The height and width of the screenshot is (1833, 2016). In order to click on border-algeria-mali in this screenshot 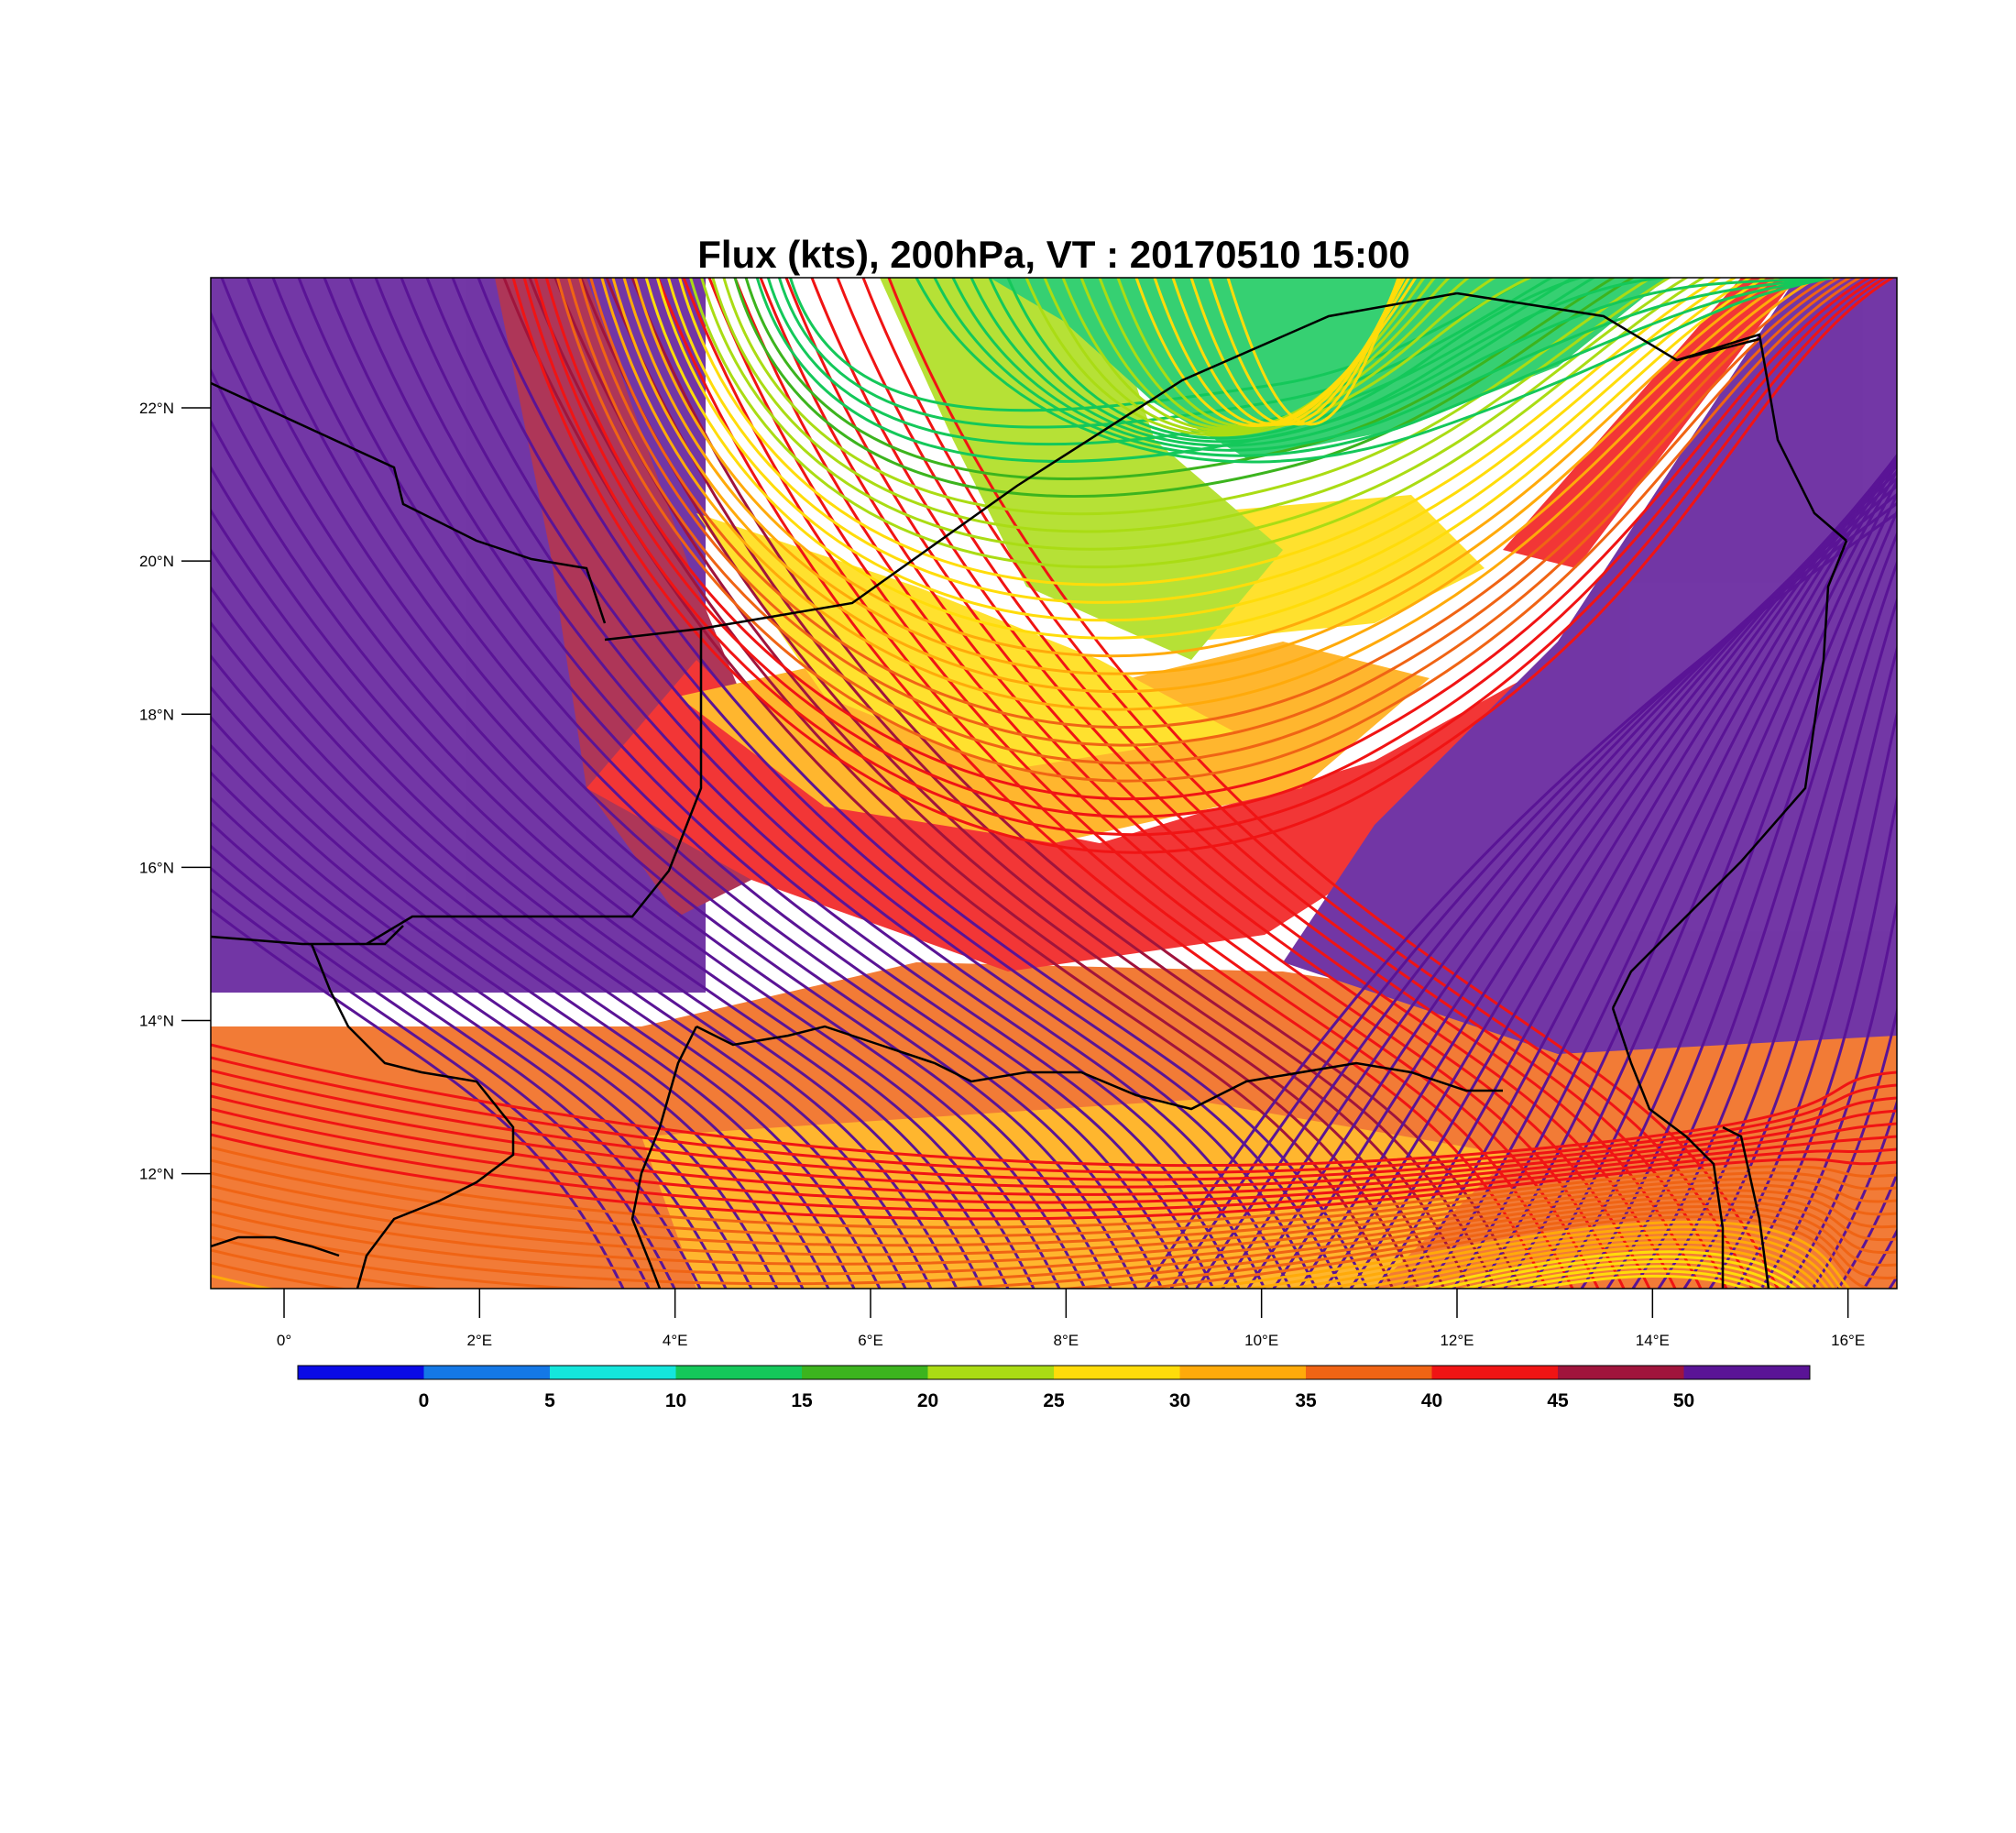, I will do `click(409, 502)`.